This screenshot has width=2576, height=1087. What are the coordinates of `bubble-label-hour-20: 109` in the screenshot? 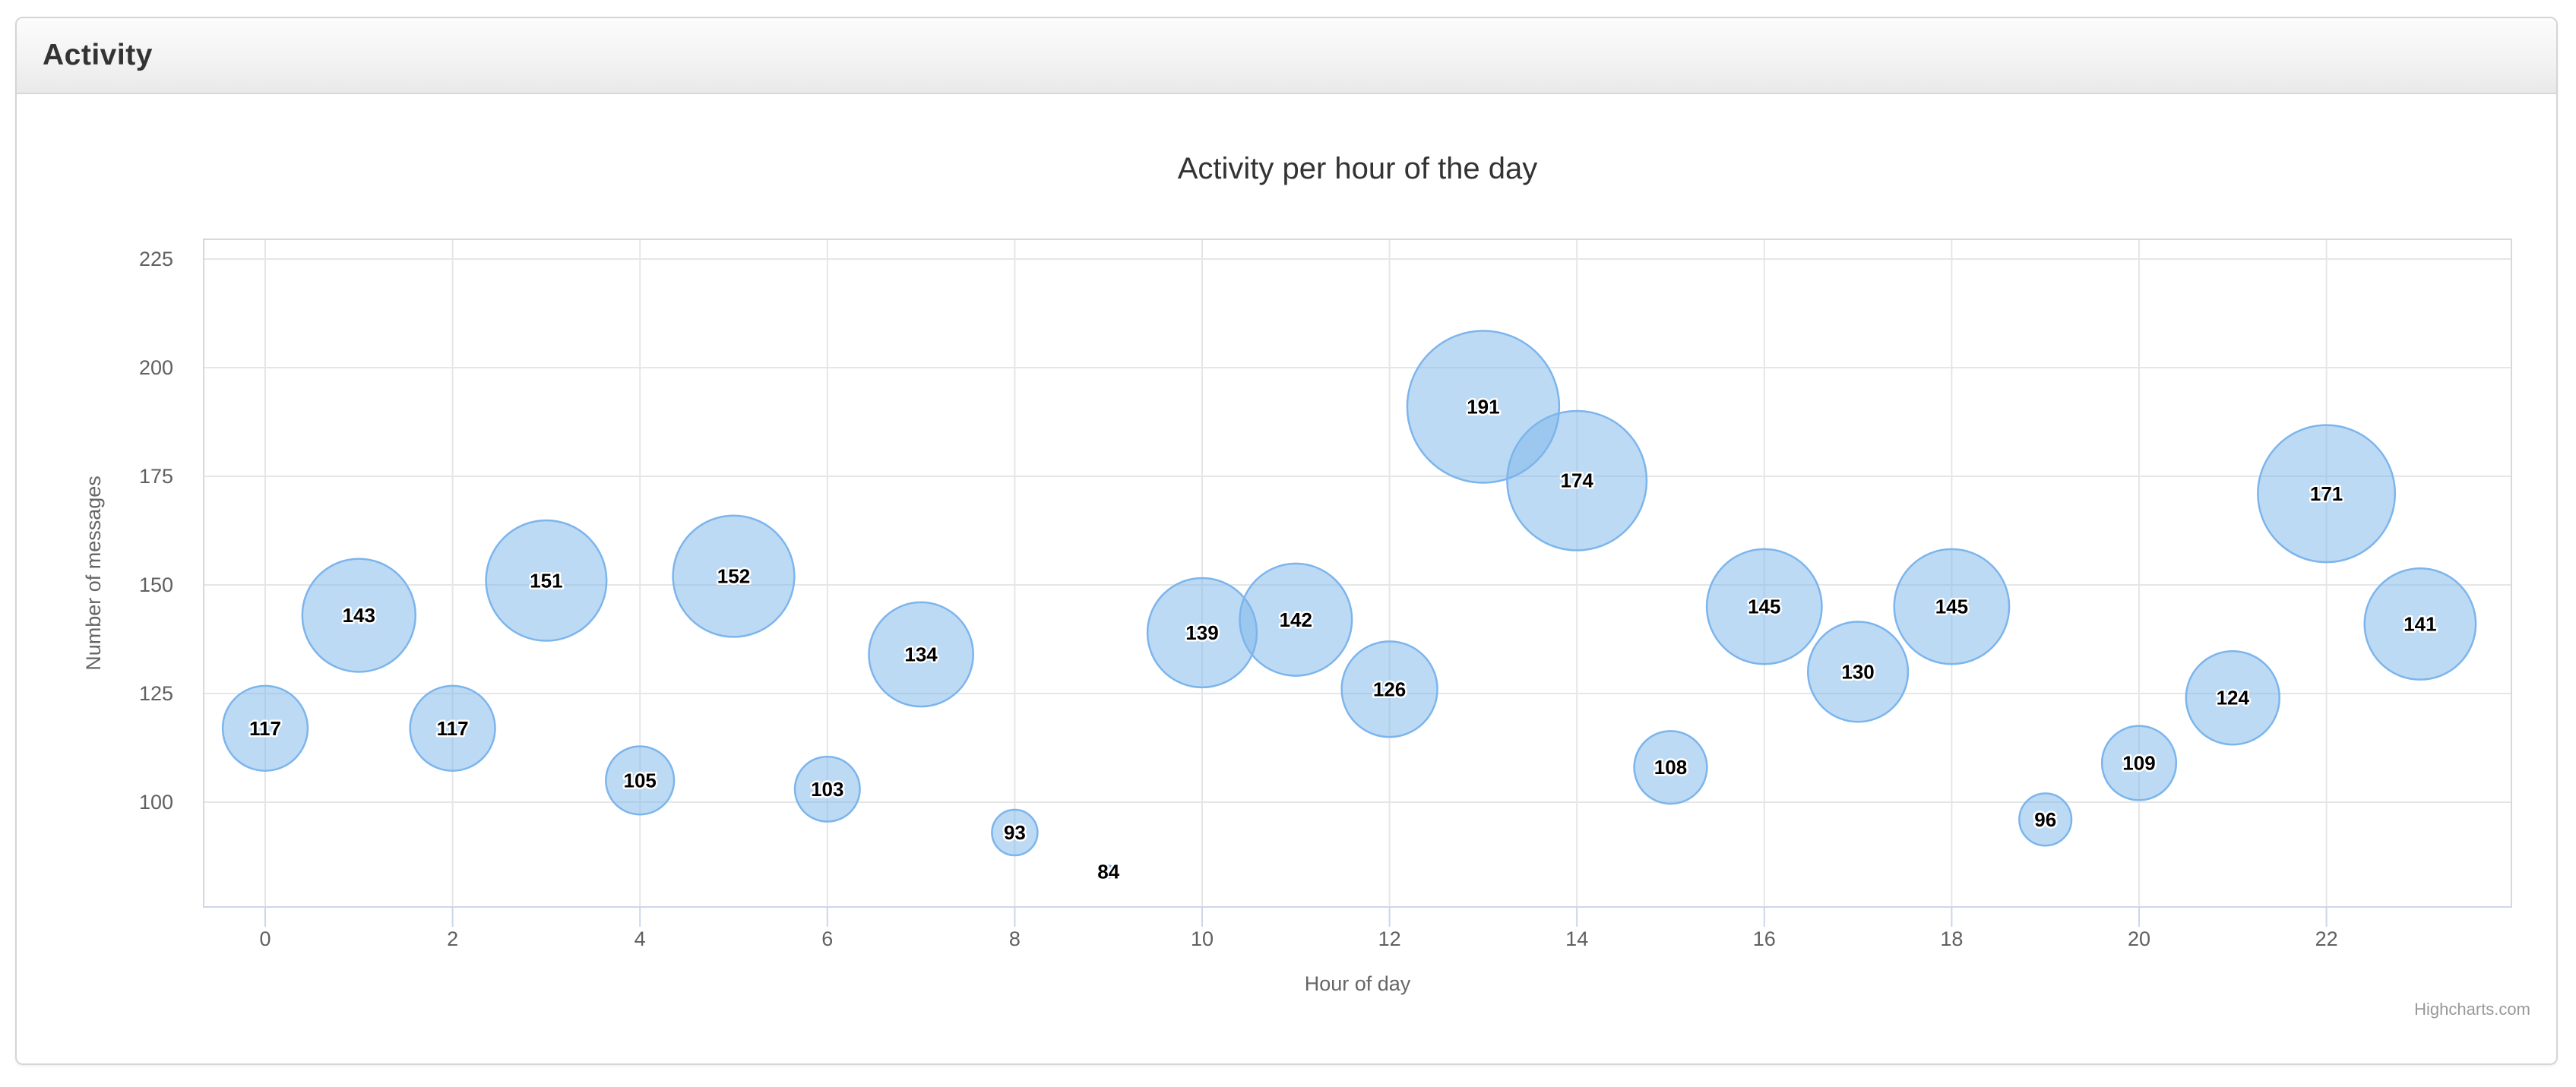 It's located at (2138, 763).